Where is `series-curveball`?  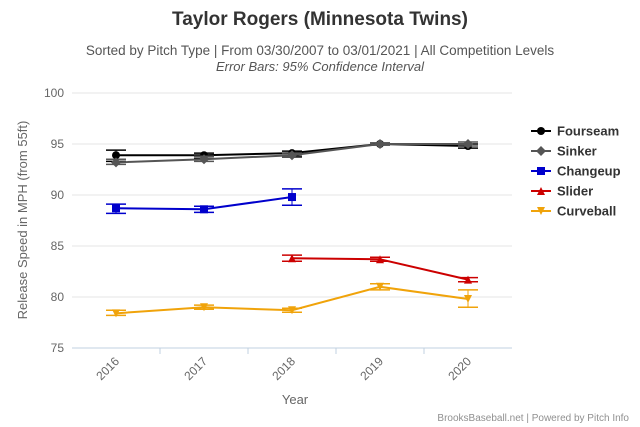 series-curveball is located at coordinates (292, 300).